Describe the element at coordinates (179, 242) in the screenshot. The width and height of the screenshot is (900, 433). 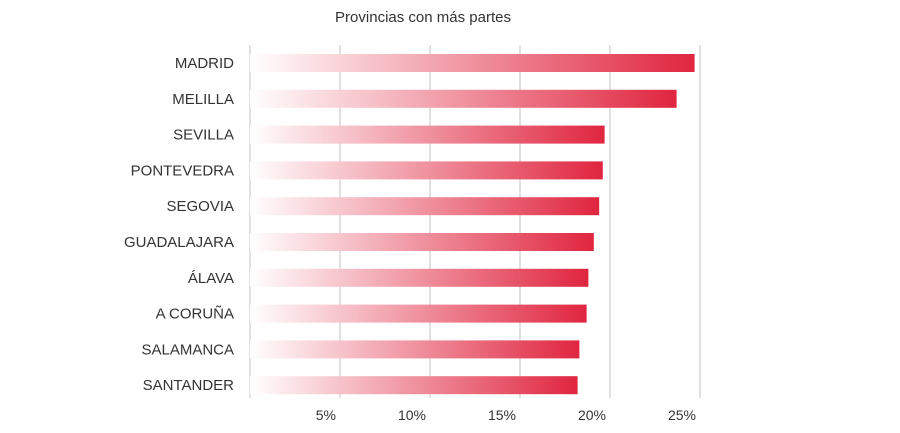
I see `category-label: GUADALAJARA` at that location.